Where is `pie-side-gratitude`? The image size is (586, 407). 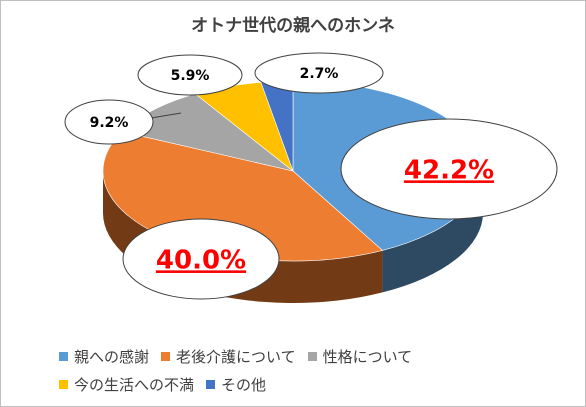
pie-side-gratitude is located at coordinates (432, 232).